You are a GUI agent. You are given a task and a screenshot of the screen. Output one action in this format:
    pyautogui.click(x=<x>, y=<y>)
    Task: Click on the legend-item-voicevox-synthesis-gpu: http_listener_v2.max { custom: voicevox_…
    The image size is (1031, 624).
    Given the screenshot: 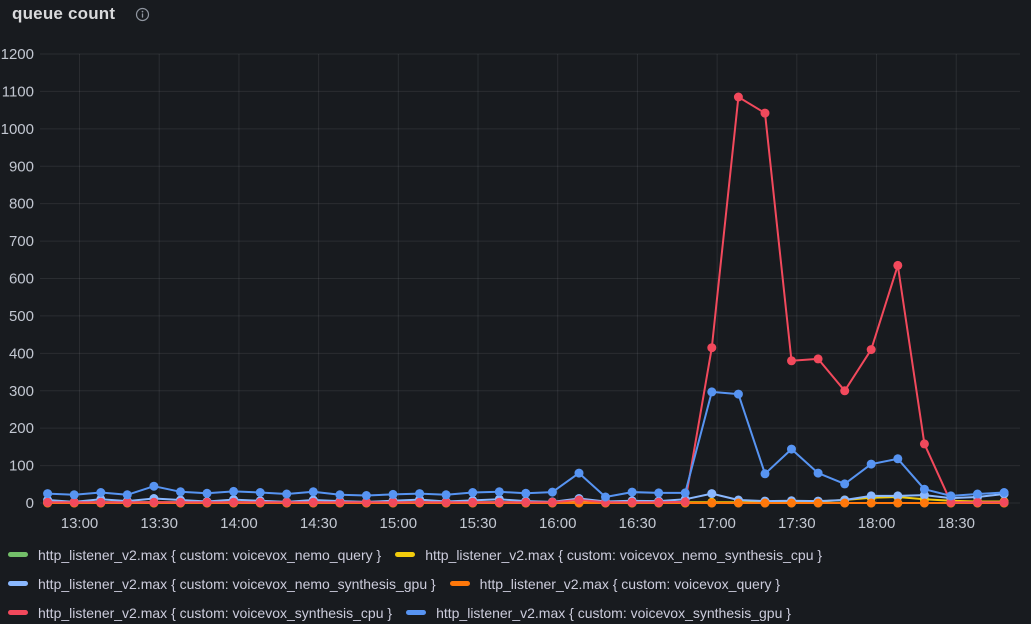 What is the action you would take?
    pyautogui.click(x=598, y=611)
    